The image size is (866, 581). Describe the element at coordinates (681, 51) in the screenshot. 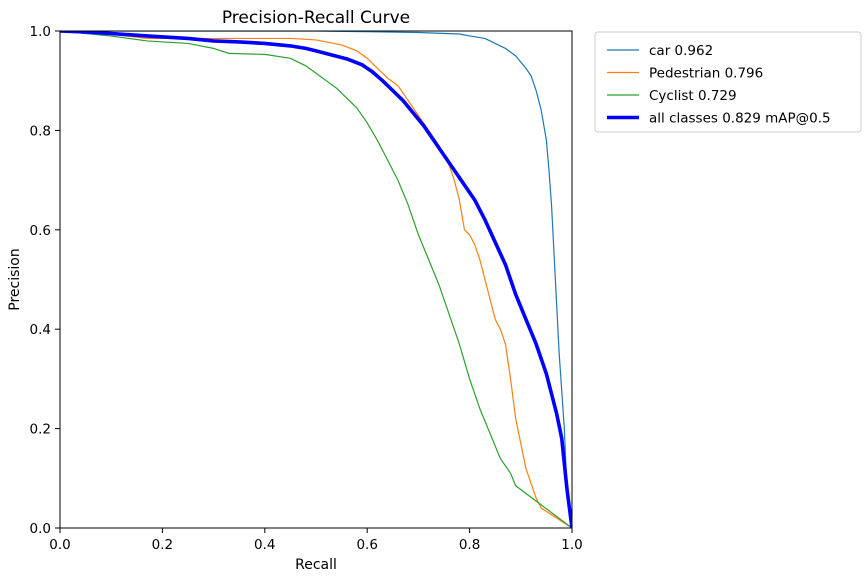

I see `legend-label-1: car 0.962` at that location.